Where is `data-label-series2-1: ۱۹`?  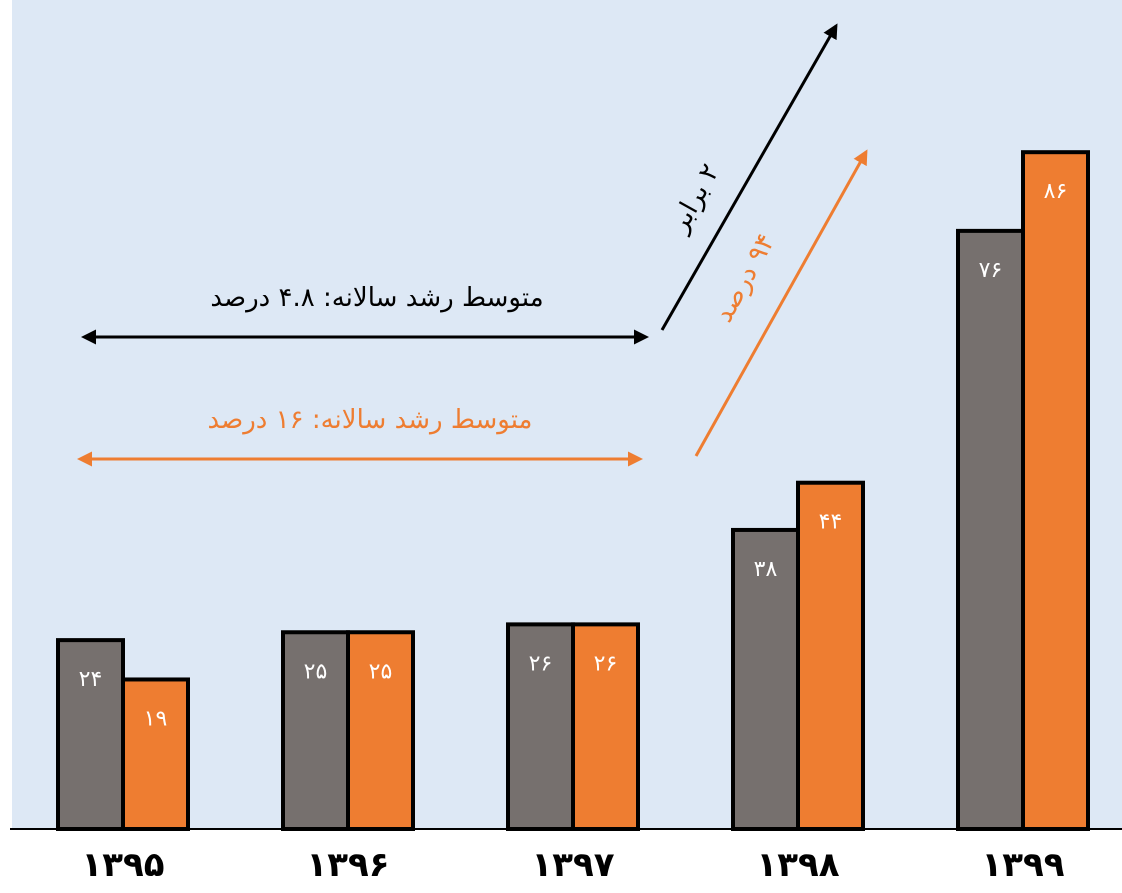
data-label-series2-1: ۱۹ is located at coordinates (156, 718).